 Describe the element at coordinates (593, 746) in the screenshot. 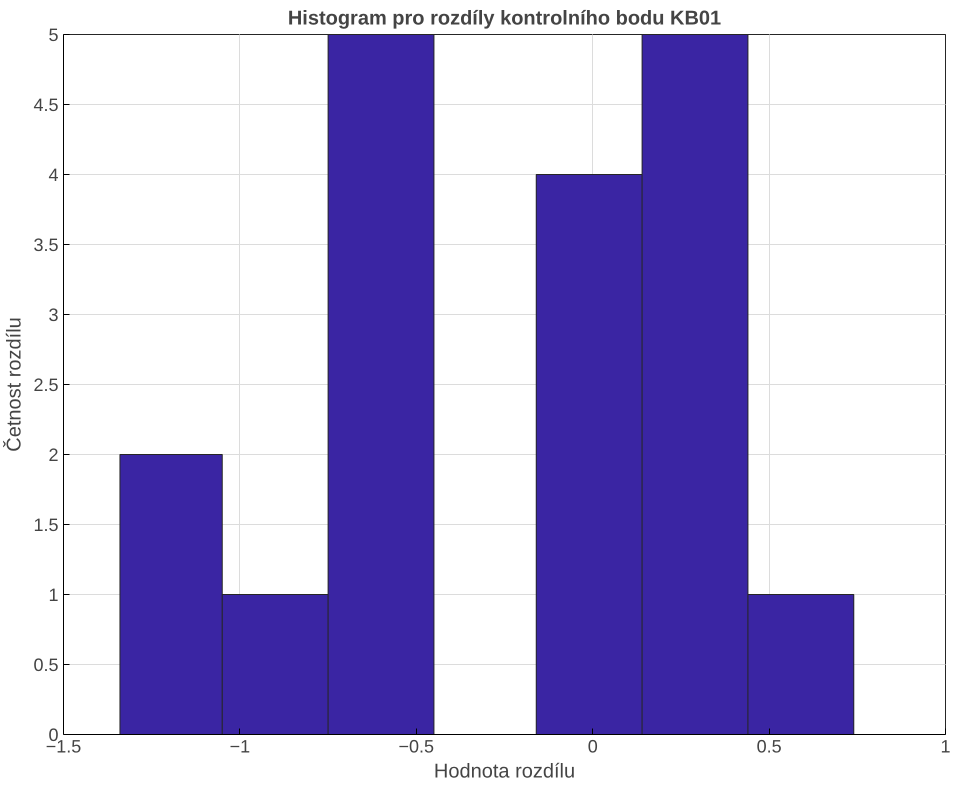

I see `x-tick-label: 0` at that location.